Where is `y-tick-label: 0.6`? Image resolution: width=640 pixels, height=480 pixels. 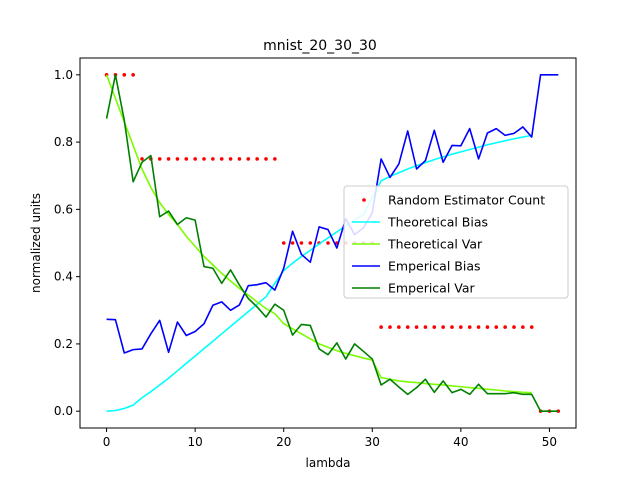 y-tick-label: 0.6 is located at coordinates (63, 209).